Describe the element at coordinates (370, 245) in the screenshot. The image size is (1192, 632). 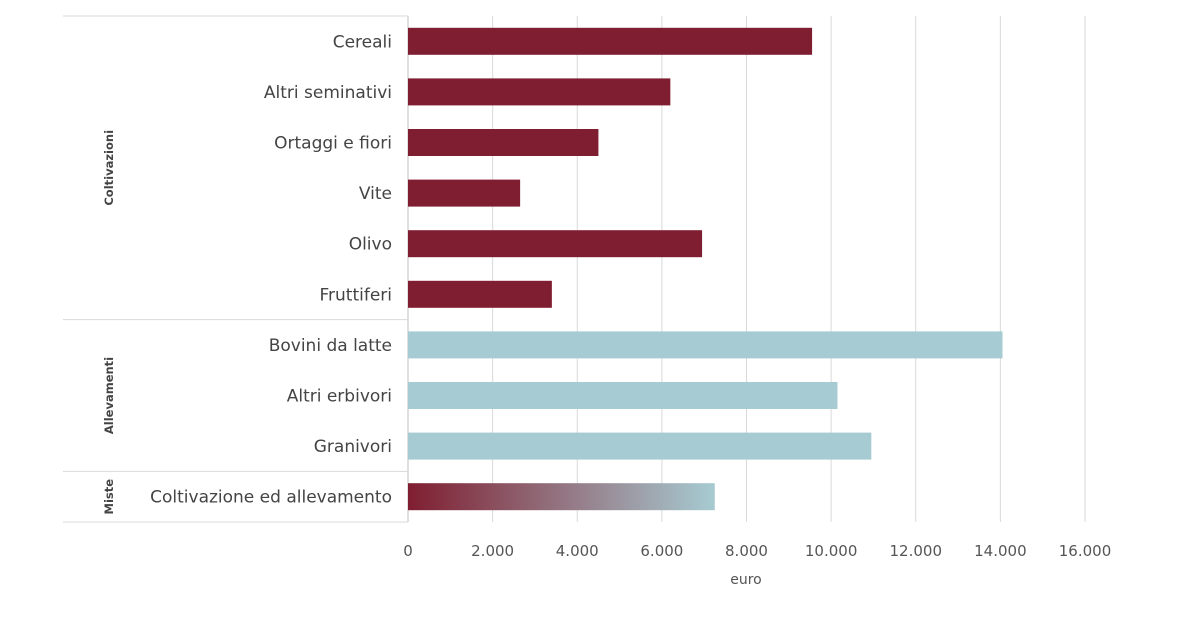
I see `category-label: Olivo` at that location.